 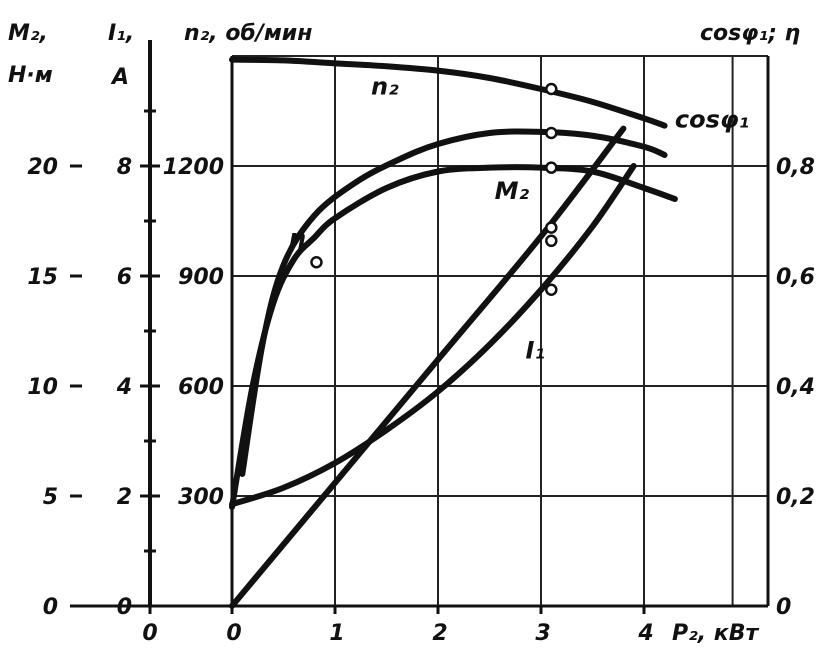 What do you see at coordinates (795, 497) in the screenshot?
I see `right-tick-label: 0,2` at bounding box center [795, 497].